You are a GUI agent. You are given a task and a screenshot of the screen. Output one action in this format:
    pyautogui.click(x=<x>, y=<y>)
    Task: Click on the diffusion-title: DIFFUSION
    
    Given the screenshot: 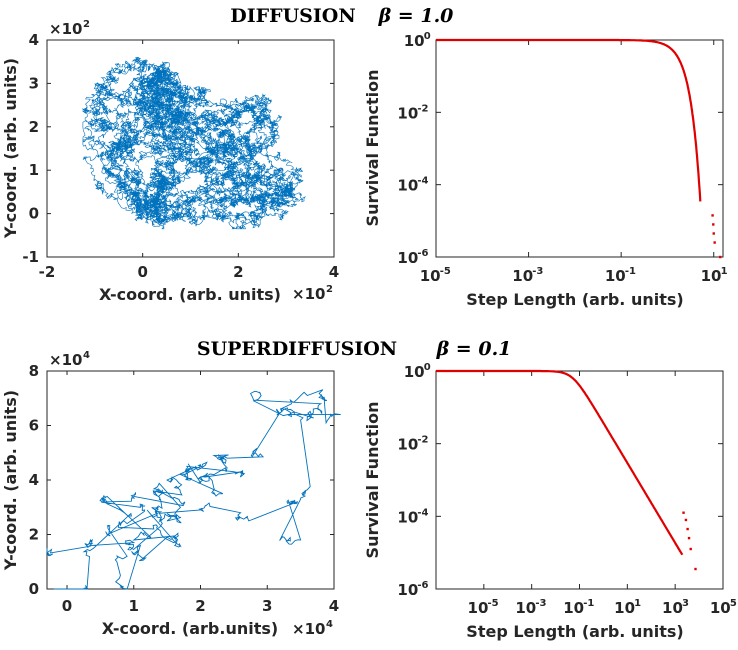 What is the action you would take?
    pyautogui.click(x=292, y=16)
    